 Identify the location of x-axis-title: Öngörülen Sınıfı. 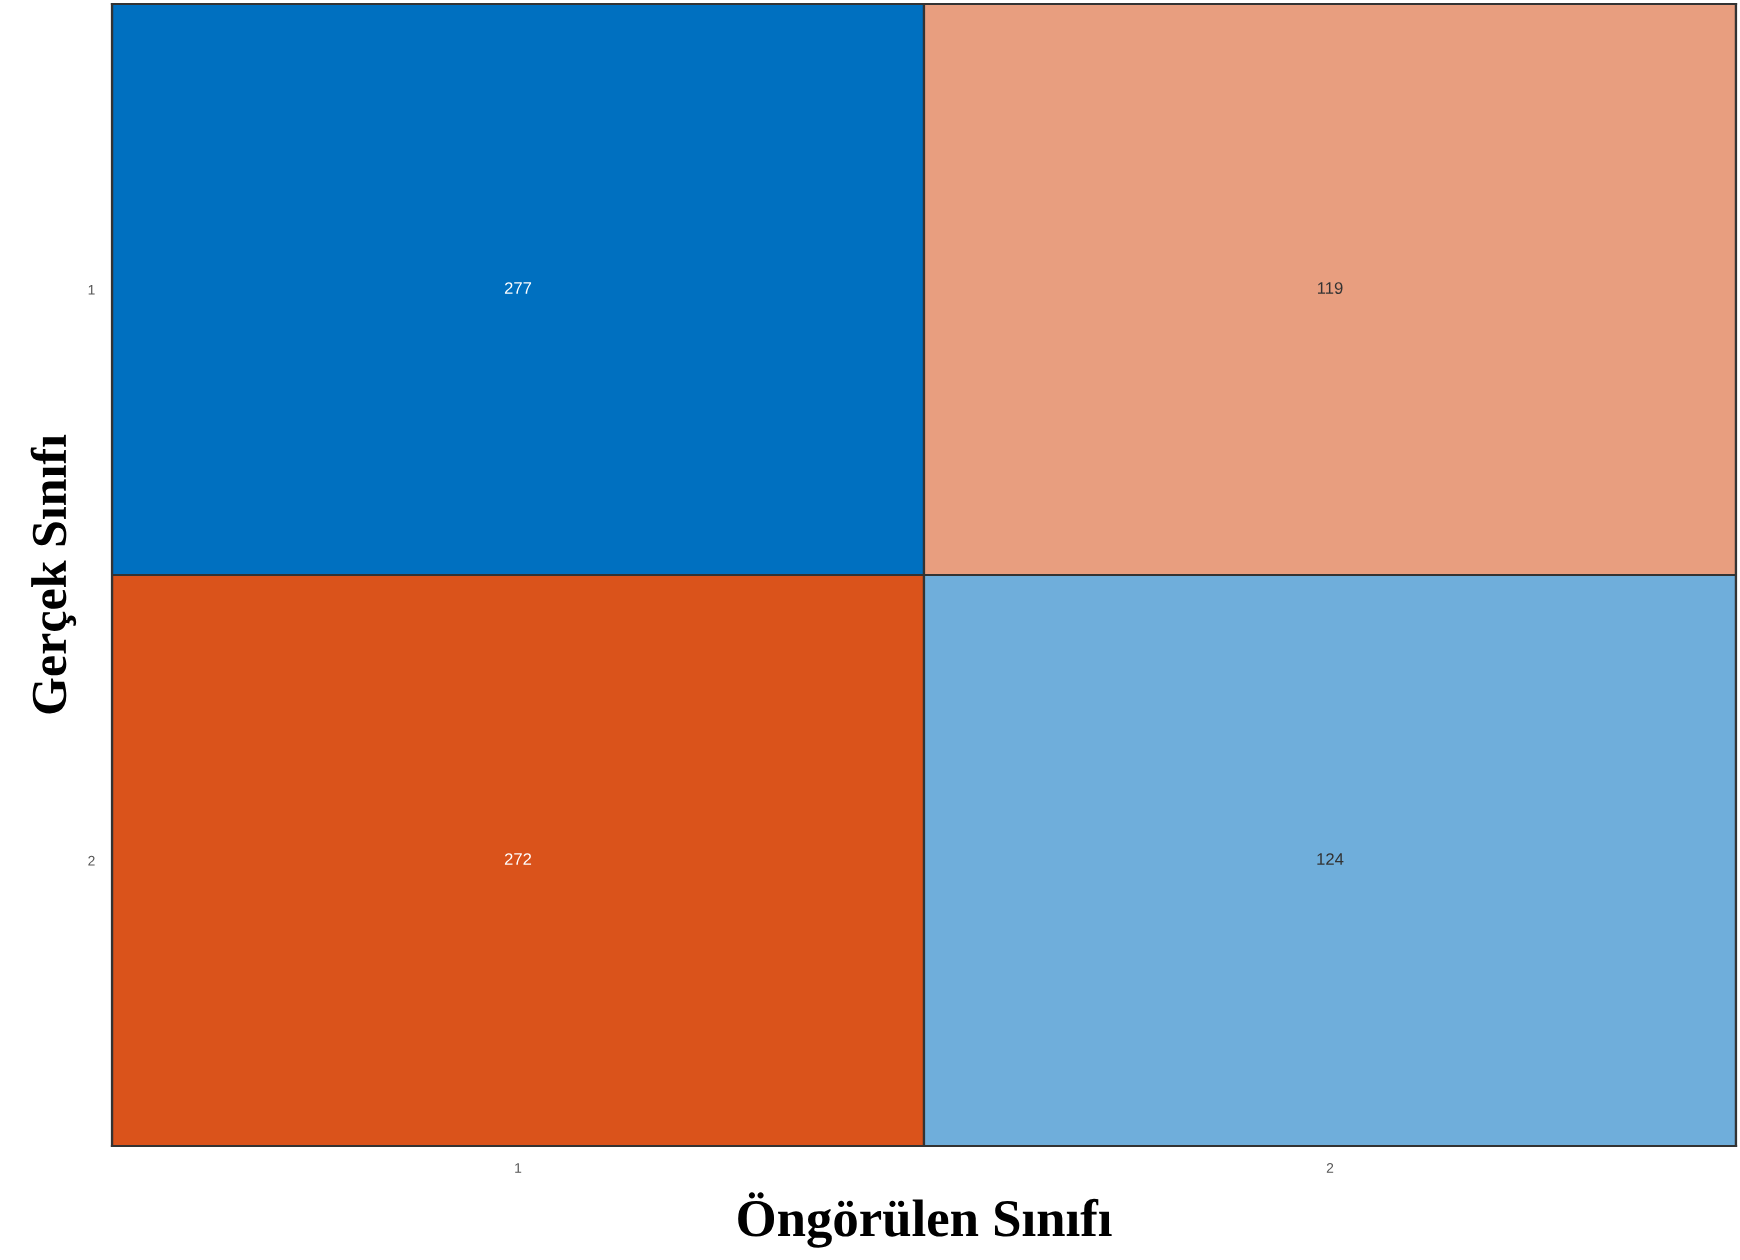
(925, 1220).